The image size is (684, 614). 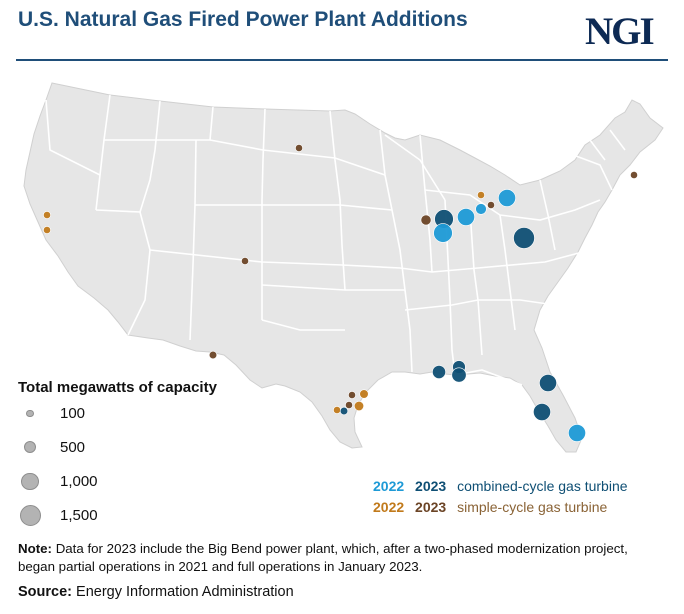 What do you see at coordinates (58, 515) in the screenshot?
I see `capacity-legend-row: 1,500` at bounding box center [58, 515].